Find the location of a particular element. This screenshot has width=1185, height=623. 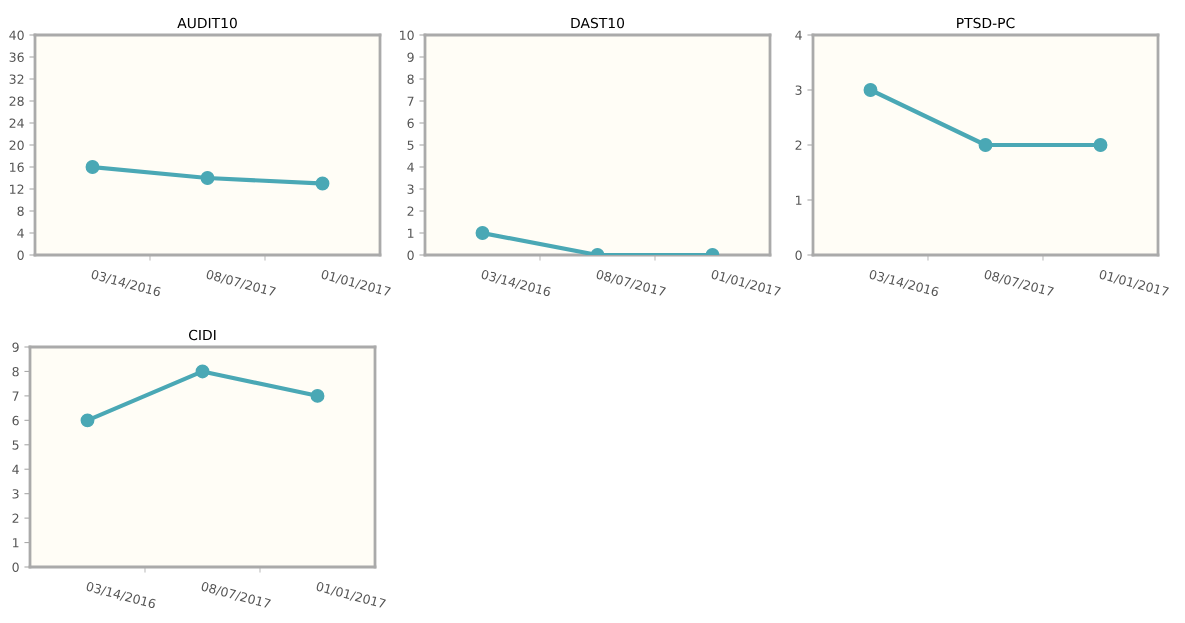

y-tick-label: 36 is located at coordinates (16, 57).